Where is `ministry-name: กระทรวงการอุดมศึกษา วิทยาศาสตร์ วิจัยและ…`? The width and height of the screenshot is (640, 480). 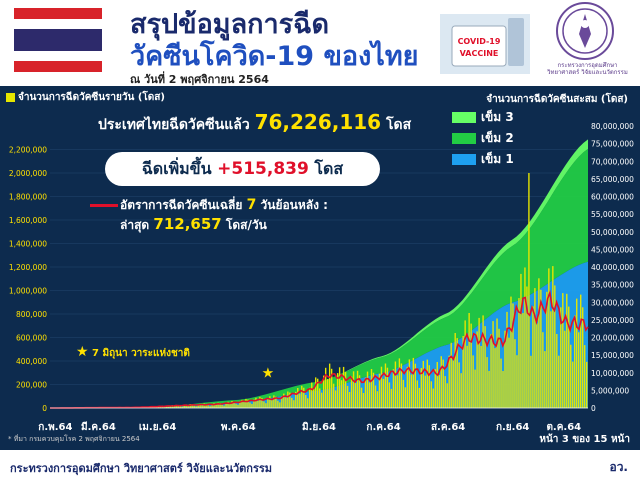 ministry-name: กระทรวงการอุดมศึกษา วิทยาศาสตร์ วิจัยและ… is located at coordinates (587, 69).